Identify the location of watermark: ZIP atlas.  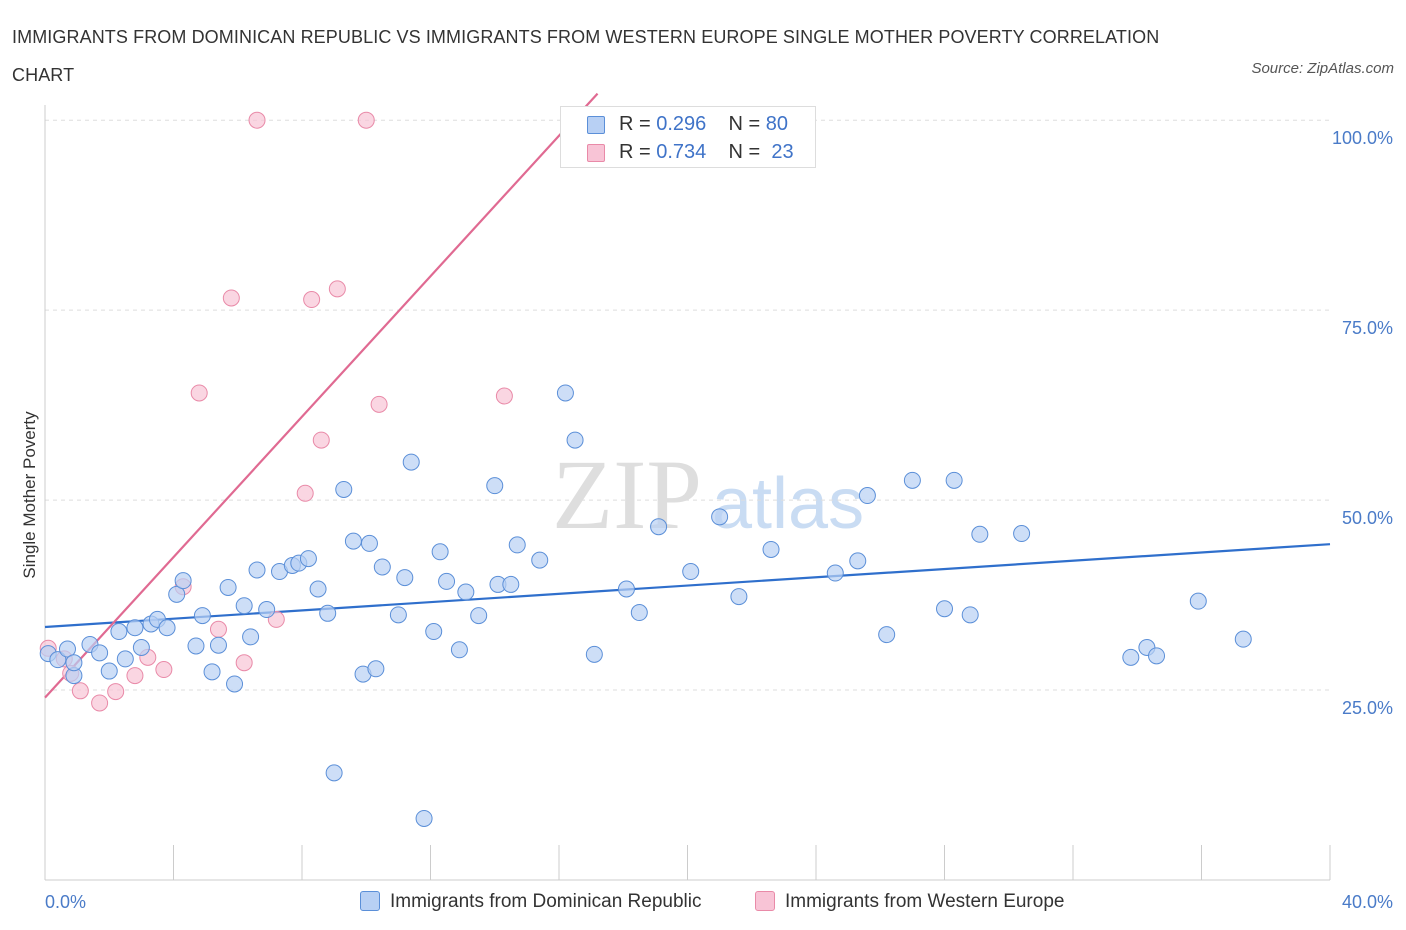
(708, 494).